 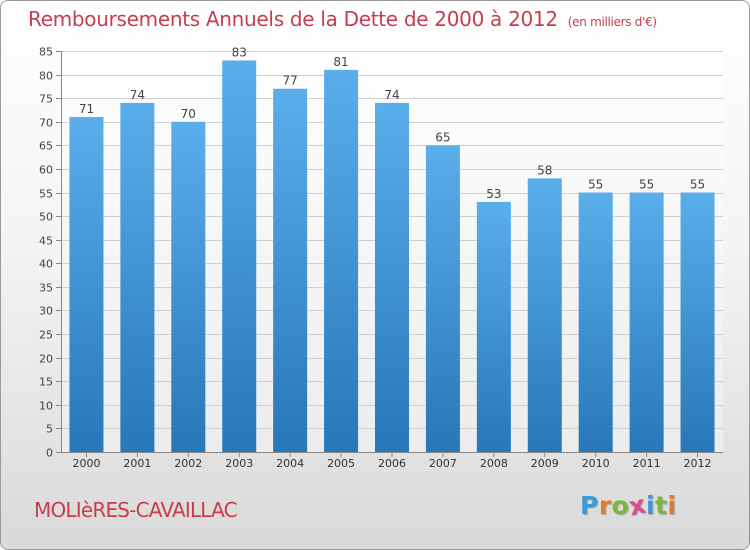 I want to click on y-tick-label: 80, so click(x=46, y=76).